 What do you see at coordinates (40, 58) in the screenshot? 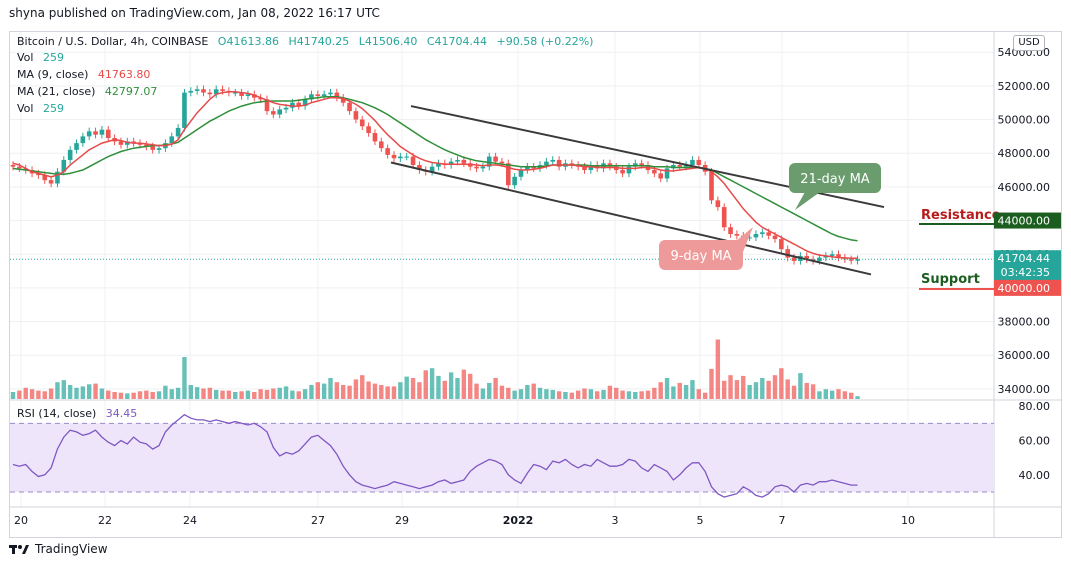
I see `legend-line-vol: Vol 259` at bounding box center [40, 58].